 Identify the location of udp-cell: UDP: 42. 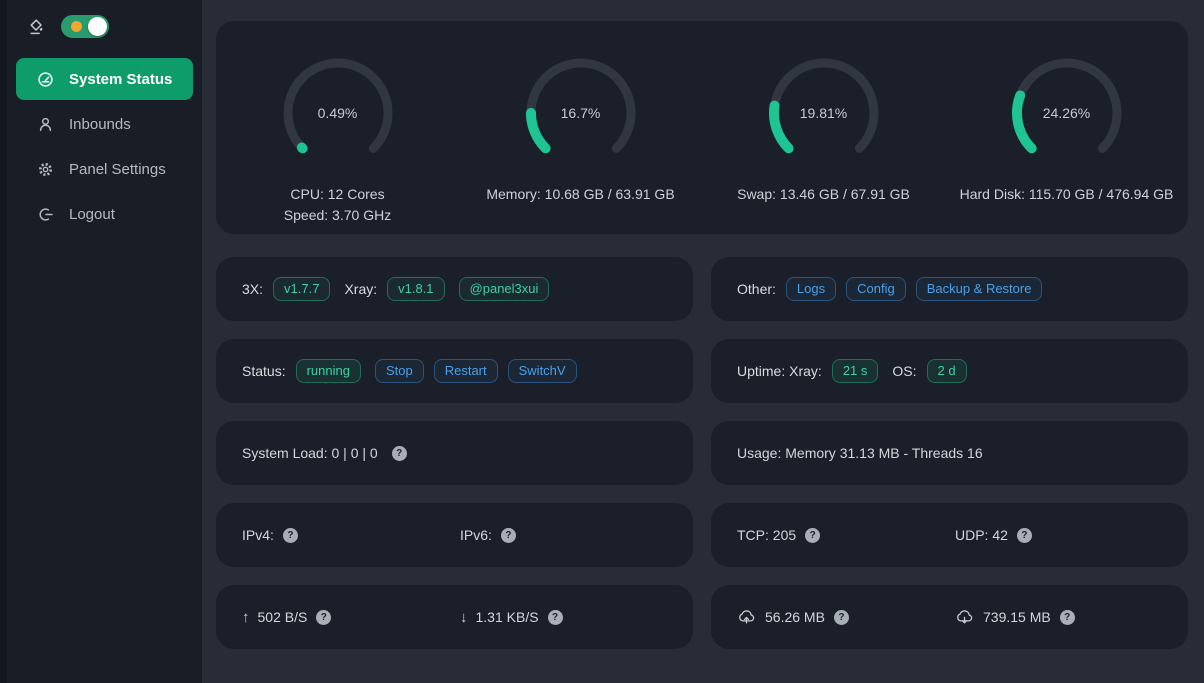
(1058, 535).